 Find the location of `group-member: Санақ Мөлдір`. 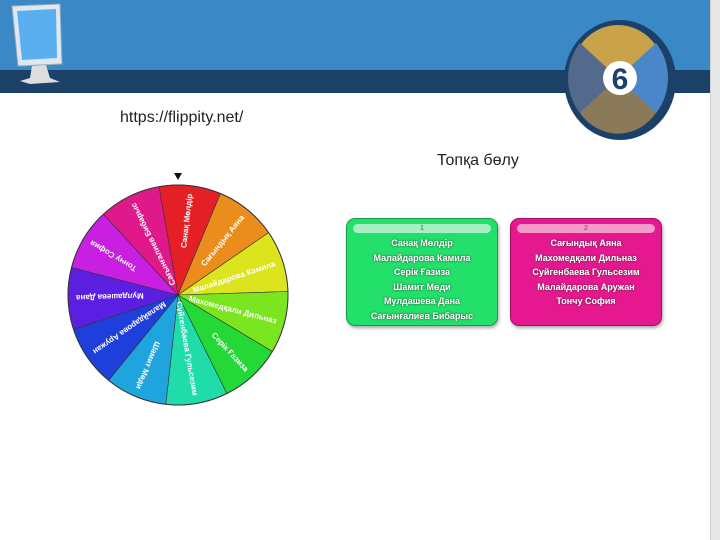

group-member: Санақ Мөлдір is located at coordinates (422, 243).